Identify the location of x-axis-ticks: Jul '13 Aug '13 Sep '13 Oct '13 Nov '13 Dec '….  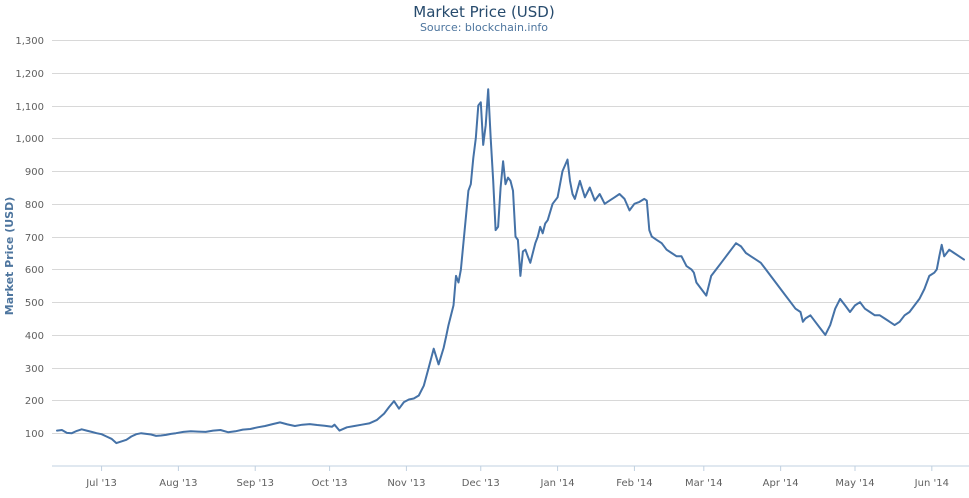
(517, 477).